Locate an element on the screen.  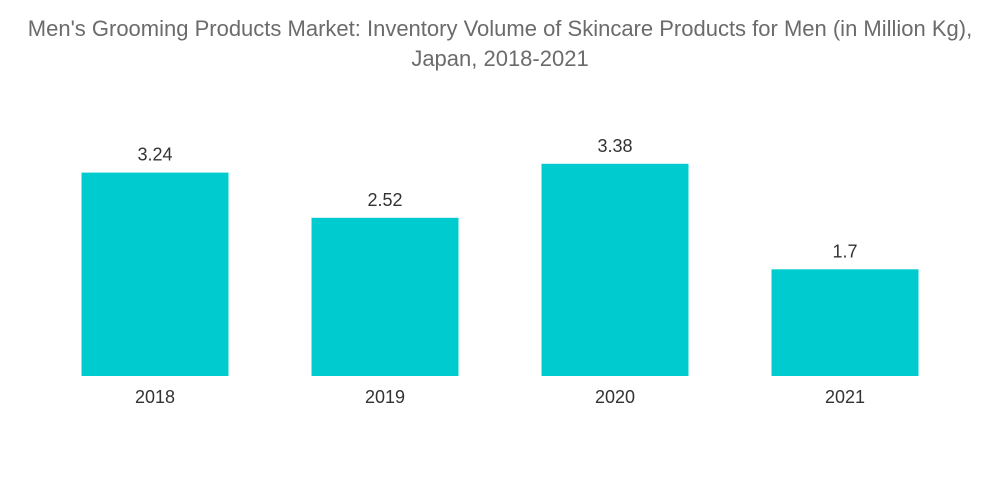
x-tick-label-2018: 2018 is located at coordinates (155, 397).